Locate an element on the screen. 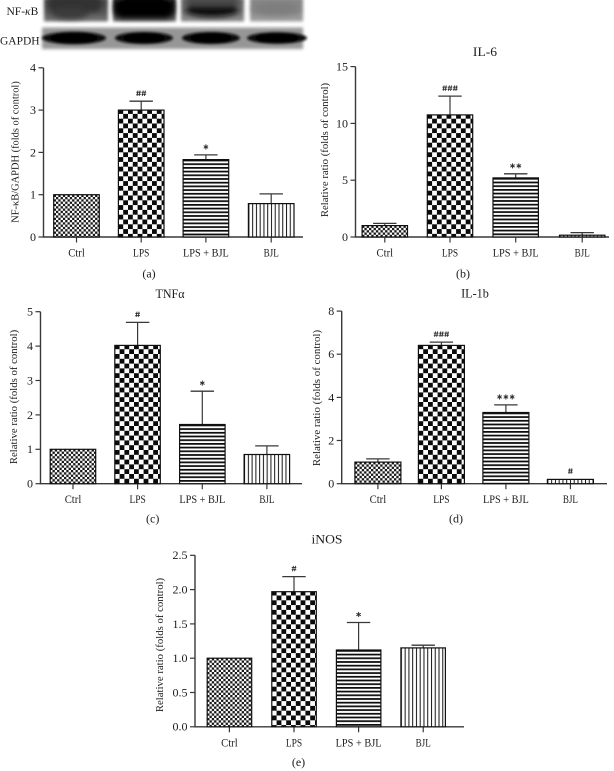 The width and height of the screenshot is (614, 771). svg-text: 1.0 is located at coordinates (180, 658).